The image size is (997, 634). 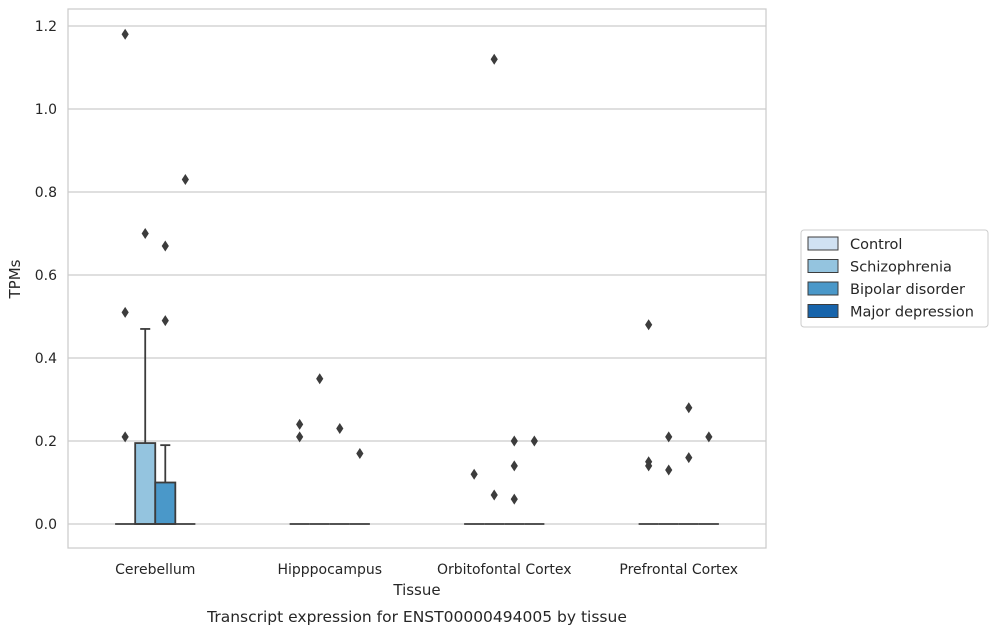 I want to click on y-tick-label: 0.6, so click(x=46, y=276).